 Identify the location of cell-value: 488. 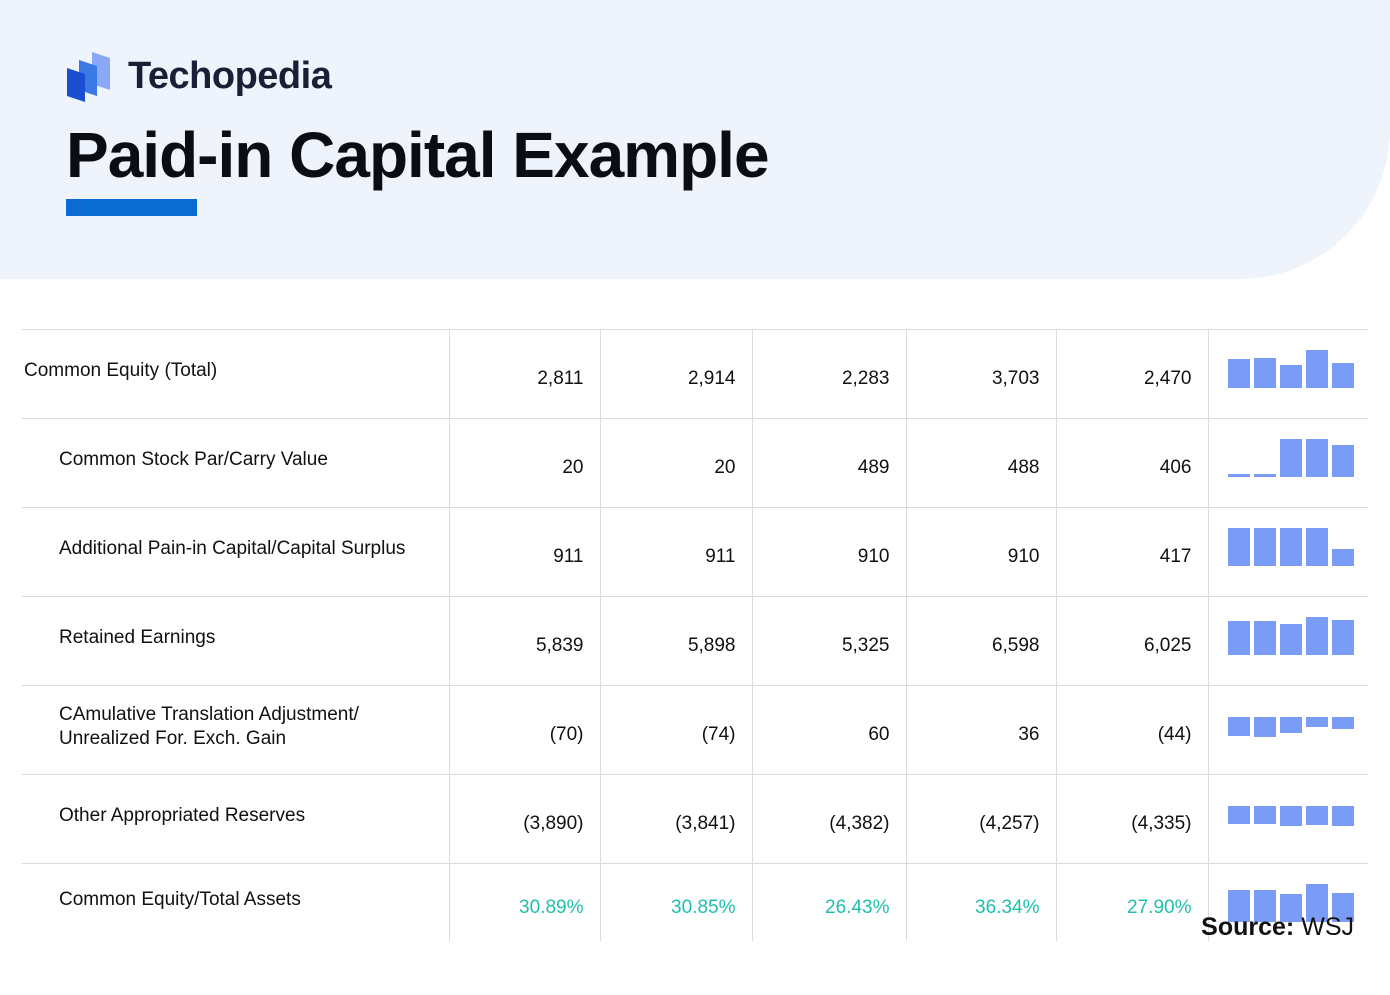
(980, 463).